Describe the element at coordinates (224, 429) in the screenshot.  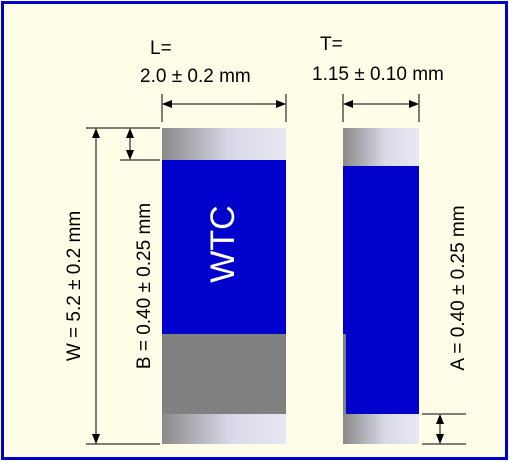
I see `front-terminal-bottom` at that location.